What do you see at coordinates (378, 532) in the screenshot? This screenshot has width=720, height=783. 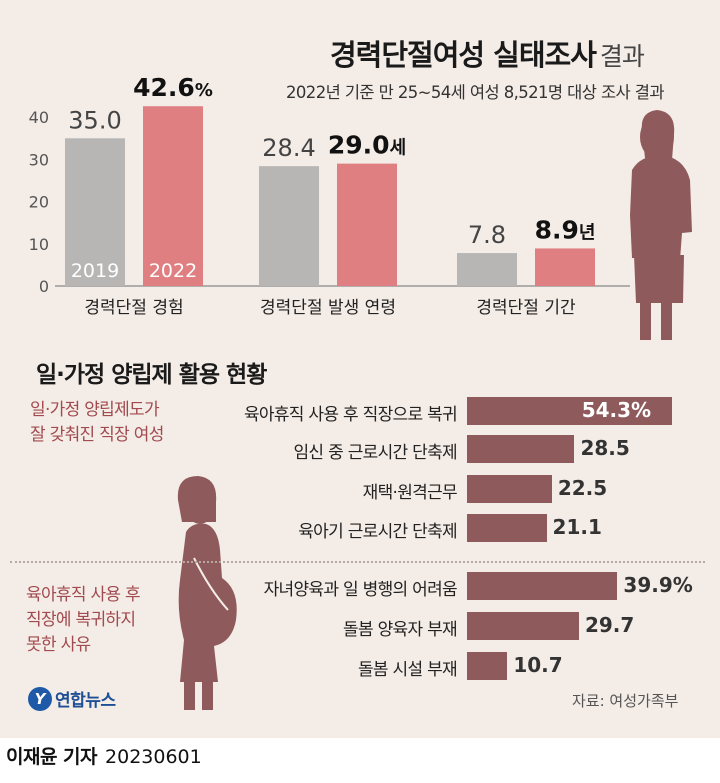 I see `hbar-category-label: 육아기 근로시간 단축제` at bounding box center [378, 532].